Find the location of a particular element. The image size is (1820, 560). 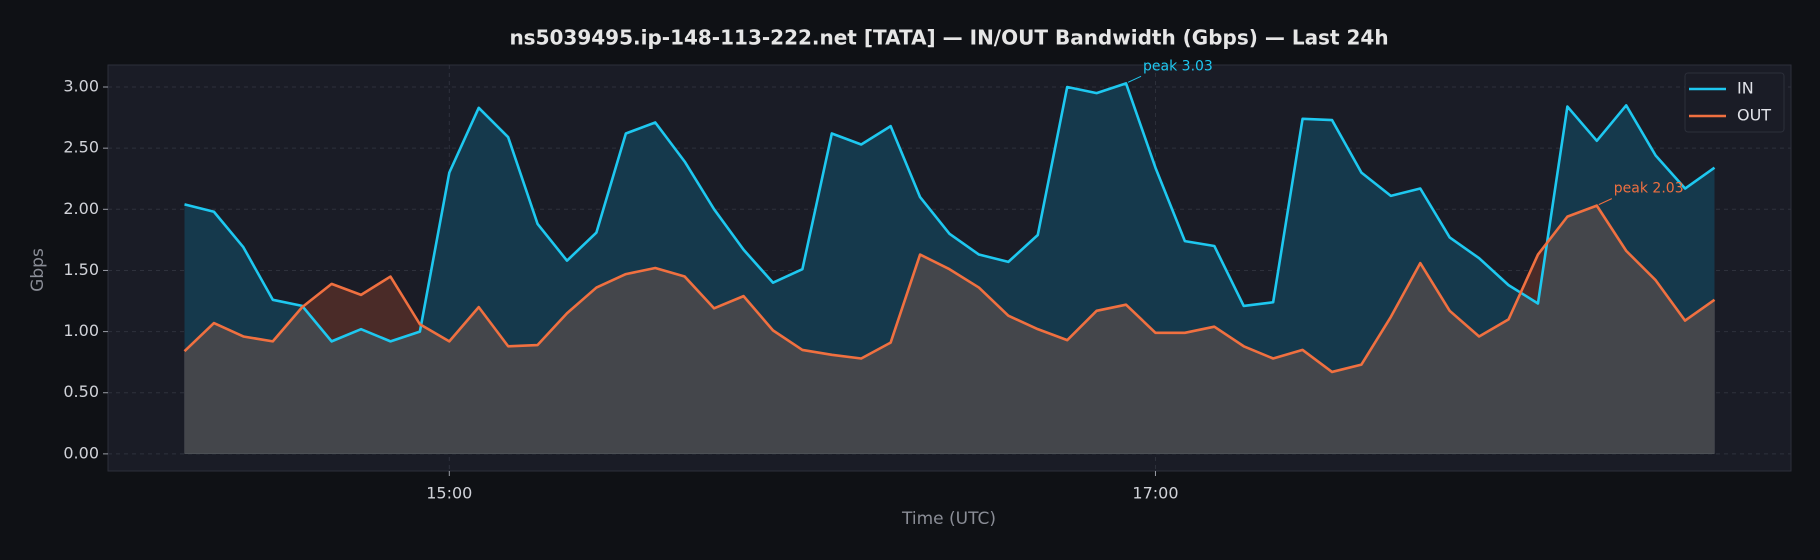

y-tick-label: 2.50 is located at coordinates (81, 147).